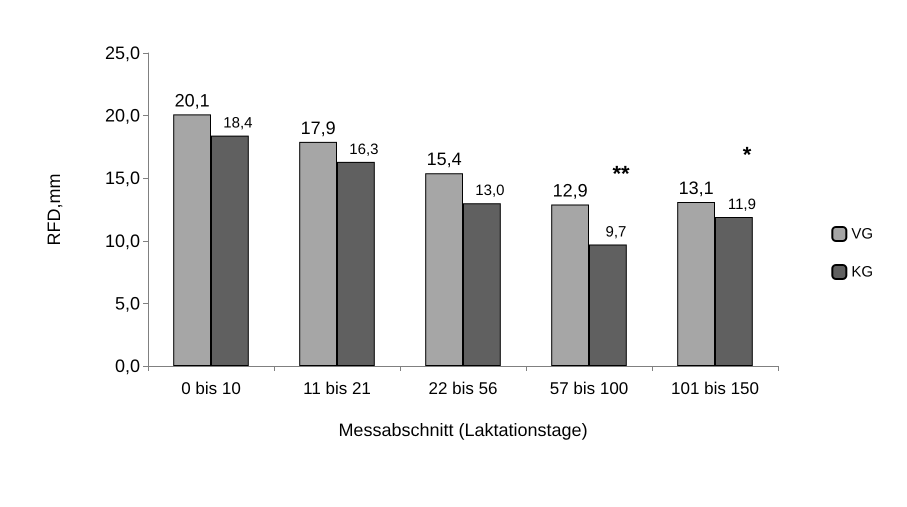 This screenshot has width=907, height=507. What do you see at coordinates (444, 159) in the screenshot?
I see `data-label: 15,4` at bounding box center [444, 159].